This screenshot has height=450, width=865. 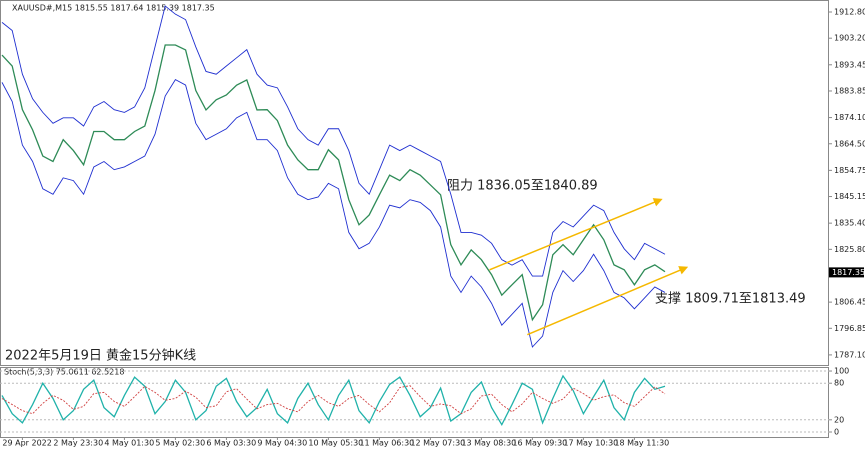 What do you see at coordinates (78, 443) in the screenshot?
I see `x-tick-label: 2 May 23:30` at bounding box center [78, 443].